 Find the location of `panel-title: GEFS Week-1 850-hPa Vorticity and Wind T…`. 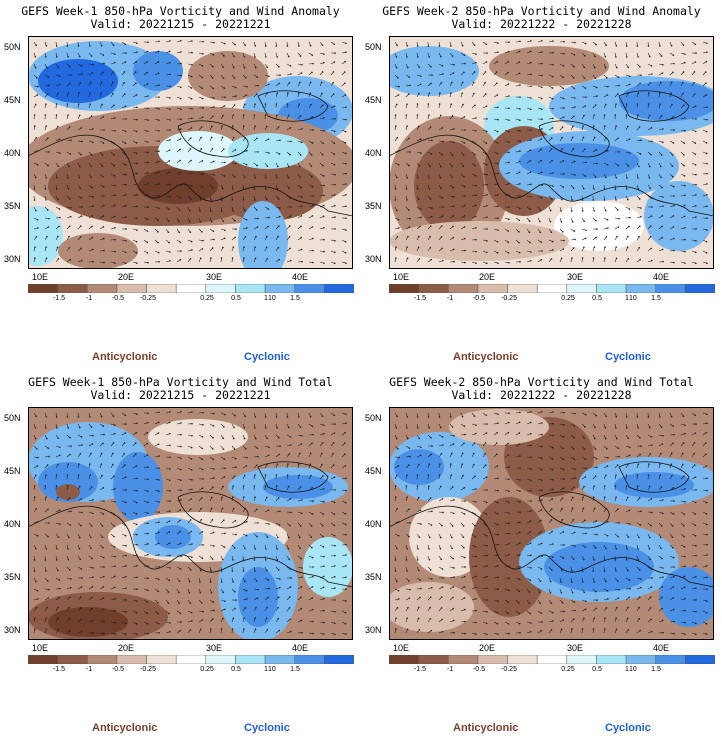

panel-title: GEFS Week-1 850-hPa Vorticity and Wind T… is located at coordinates (180, 382).